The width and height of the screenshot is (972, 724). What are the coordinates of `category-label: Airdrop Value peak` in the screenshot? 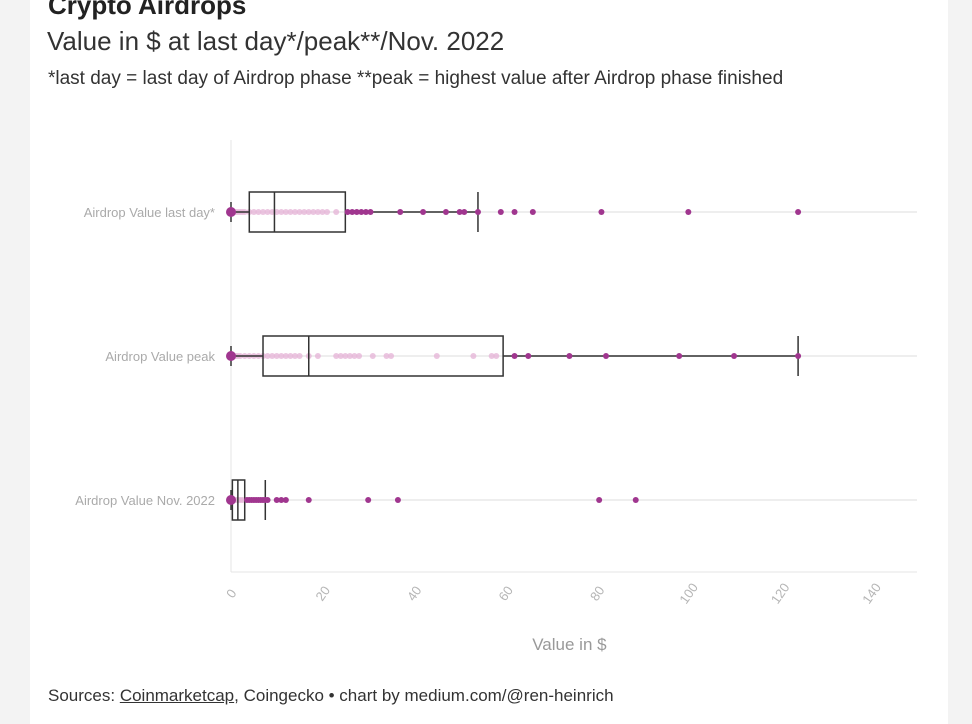 It's located at (160, 356).